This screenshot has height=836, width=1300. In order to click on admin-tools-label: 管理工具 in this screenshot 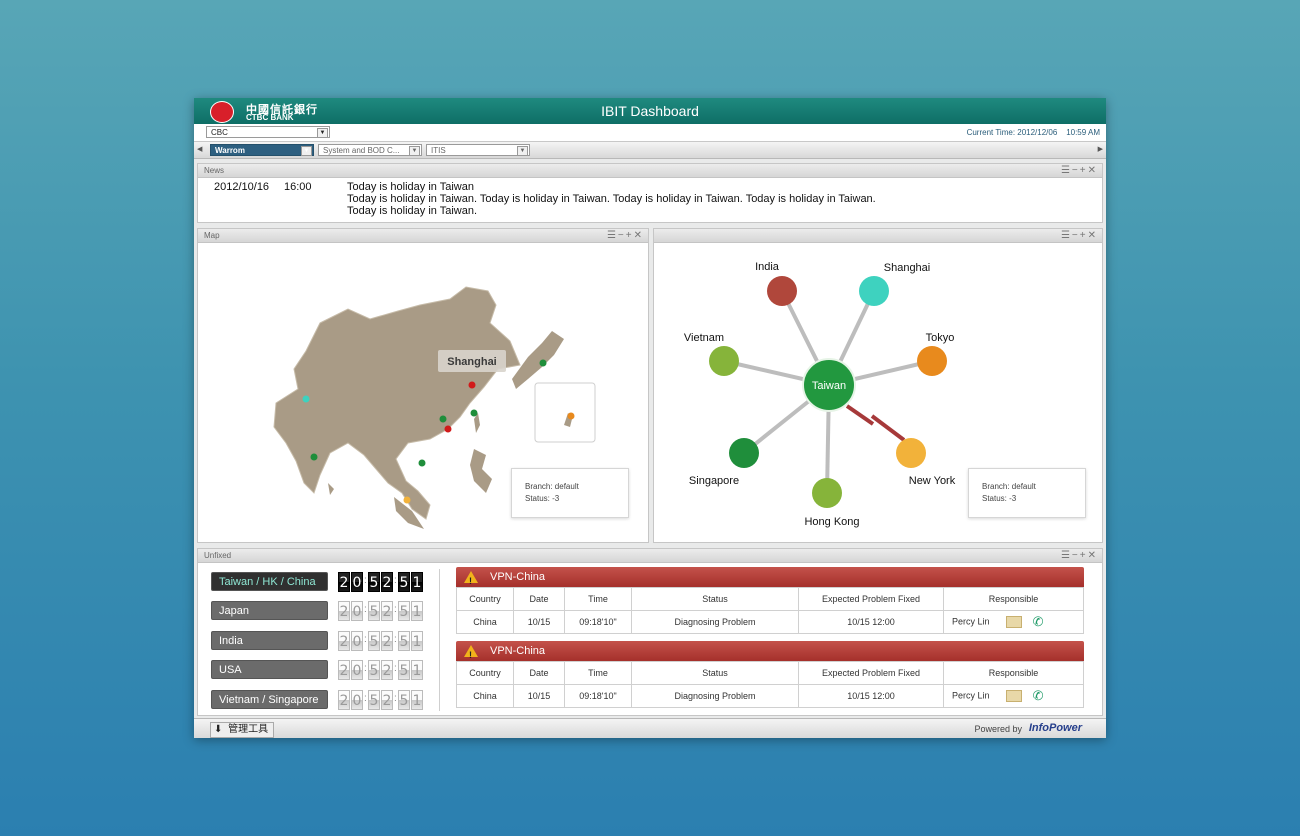, I will do `click(248, 729)`.